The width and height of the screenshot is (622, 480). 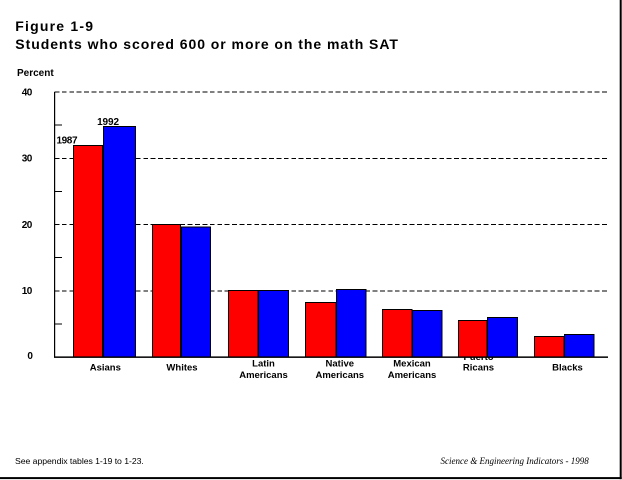 What do you see at coordinates (340, 364) in the screenshot?
I see `svg-text: Native` at bounding box center [340, 364].